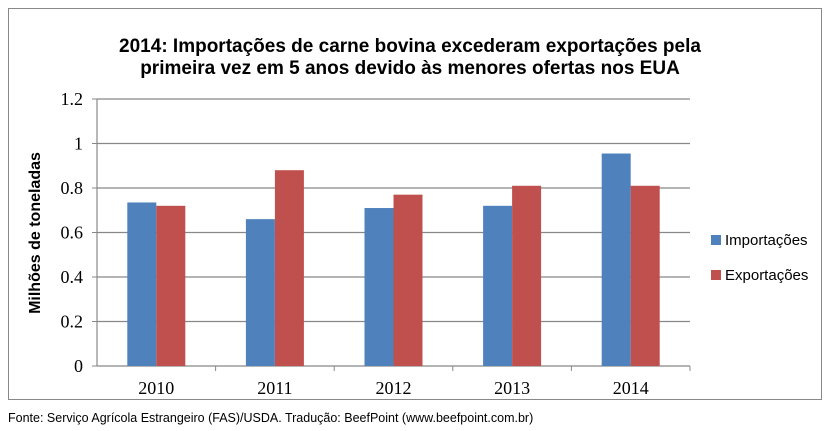 The height and width of the screenshot is (431, 830). Describe the element at coordinates (260, 292) in the screenshot. I see `bar-importações-2011` at that location.